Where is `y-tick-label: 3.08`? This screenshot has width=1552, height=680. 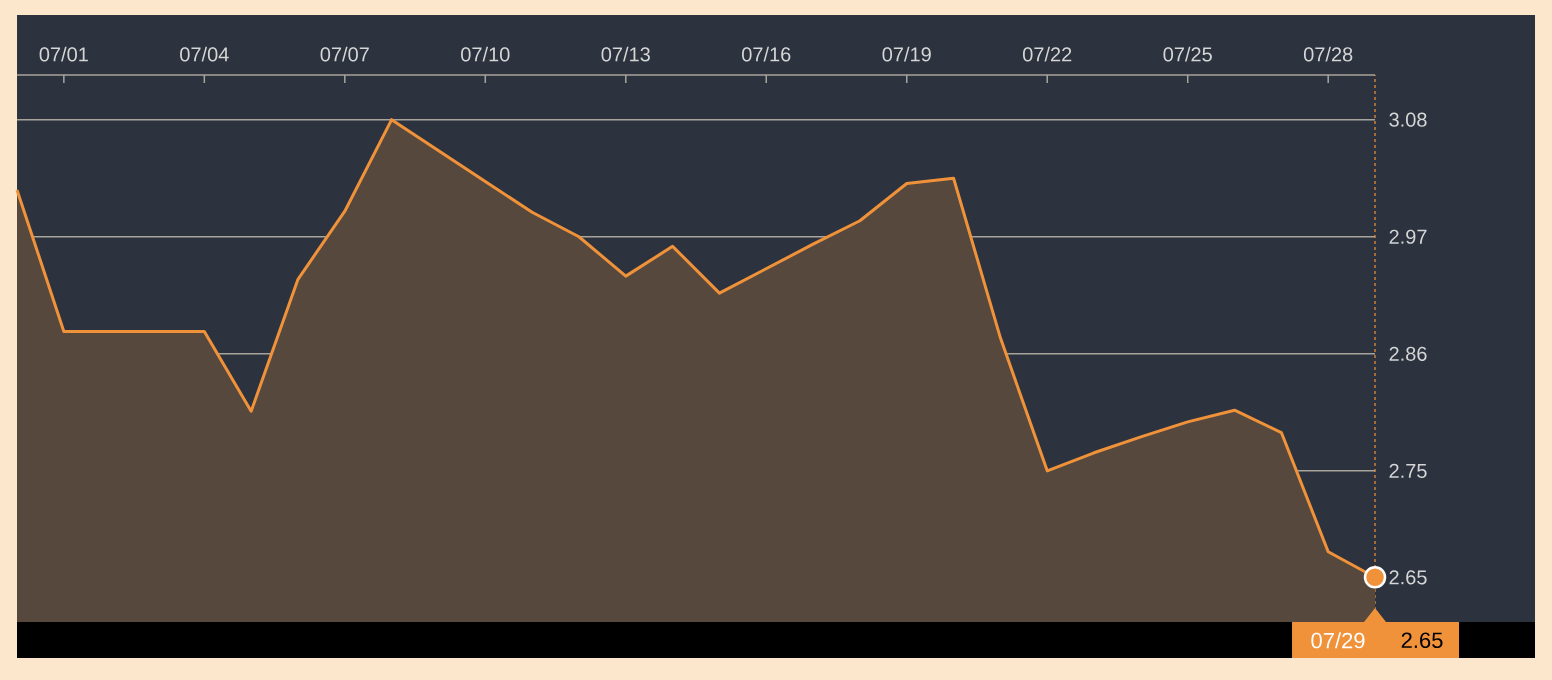
y-tick-label: 3.08 is located at coordinates (1408, 119).